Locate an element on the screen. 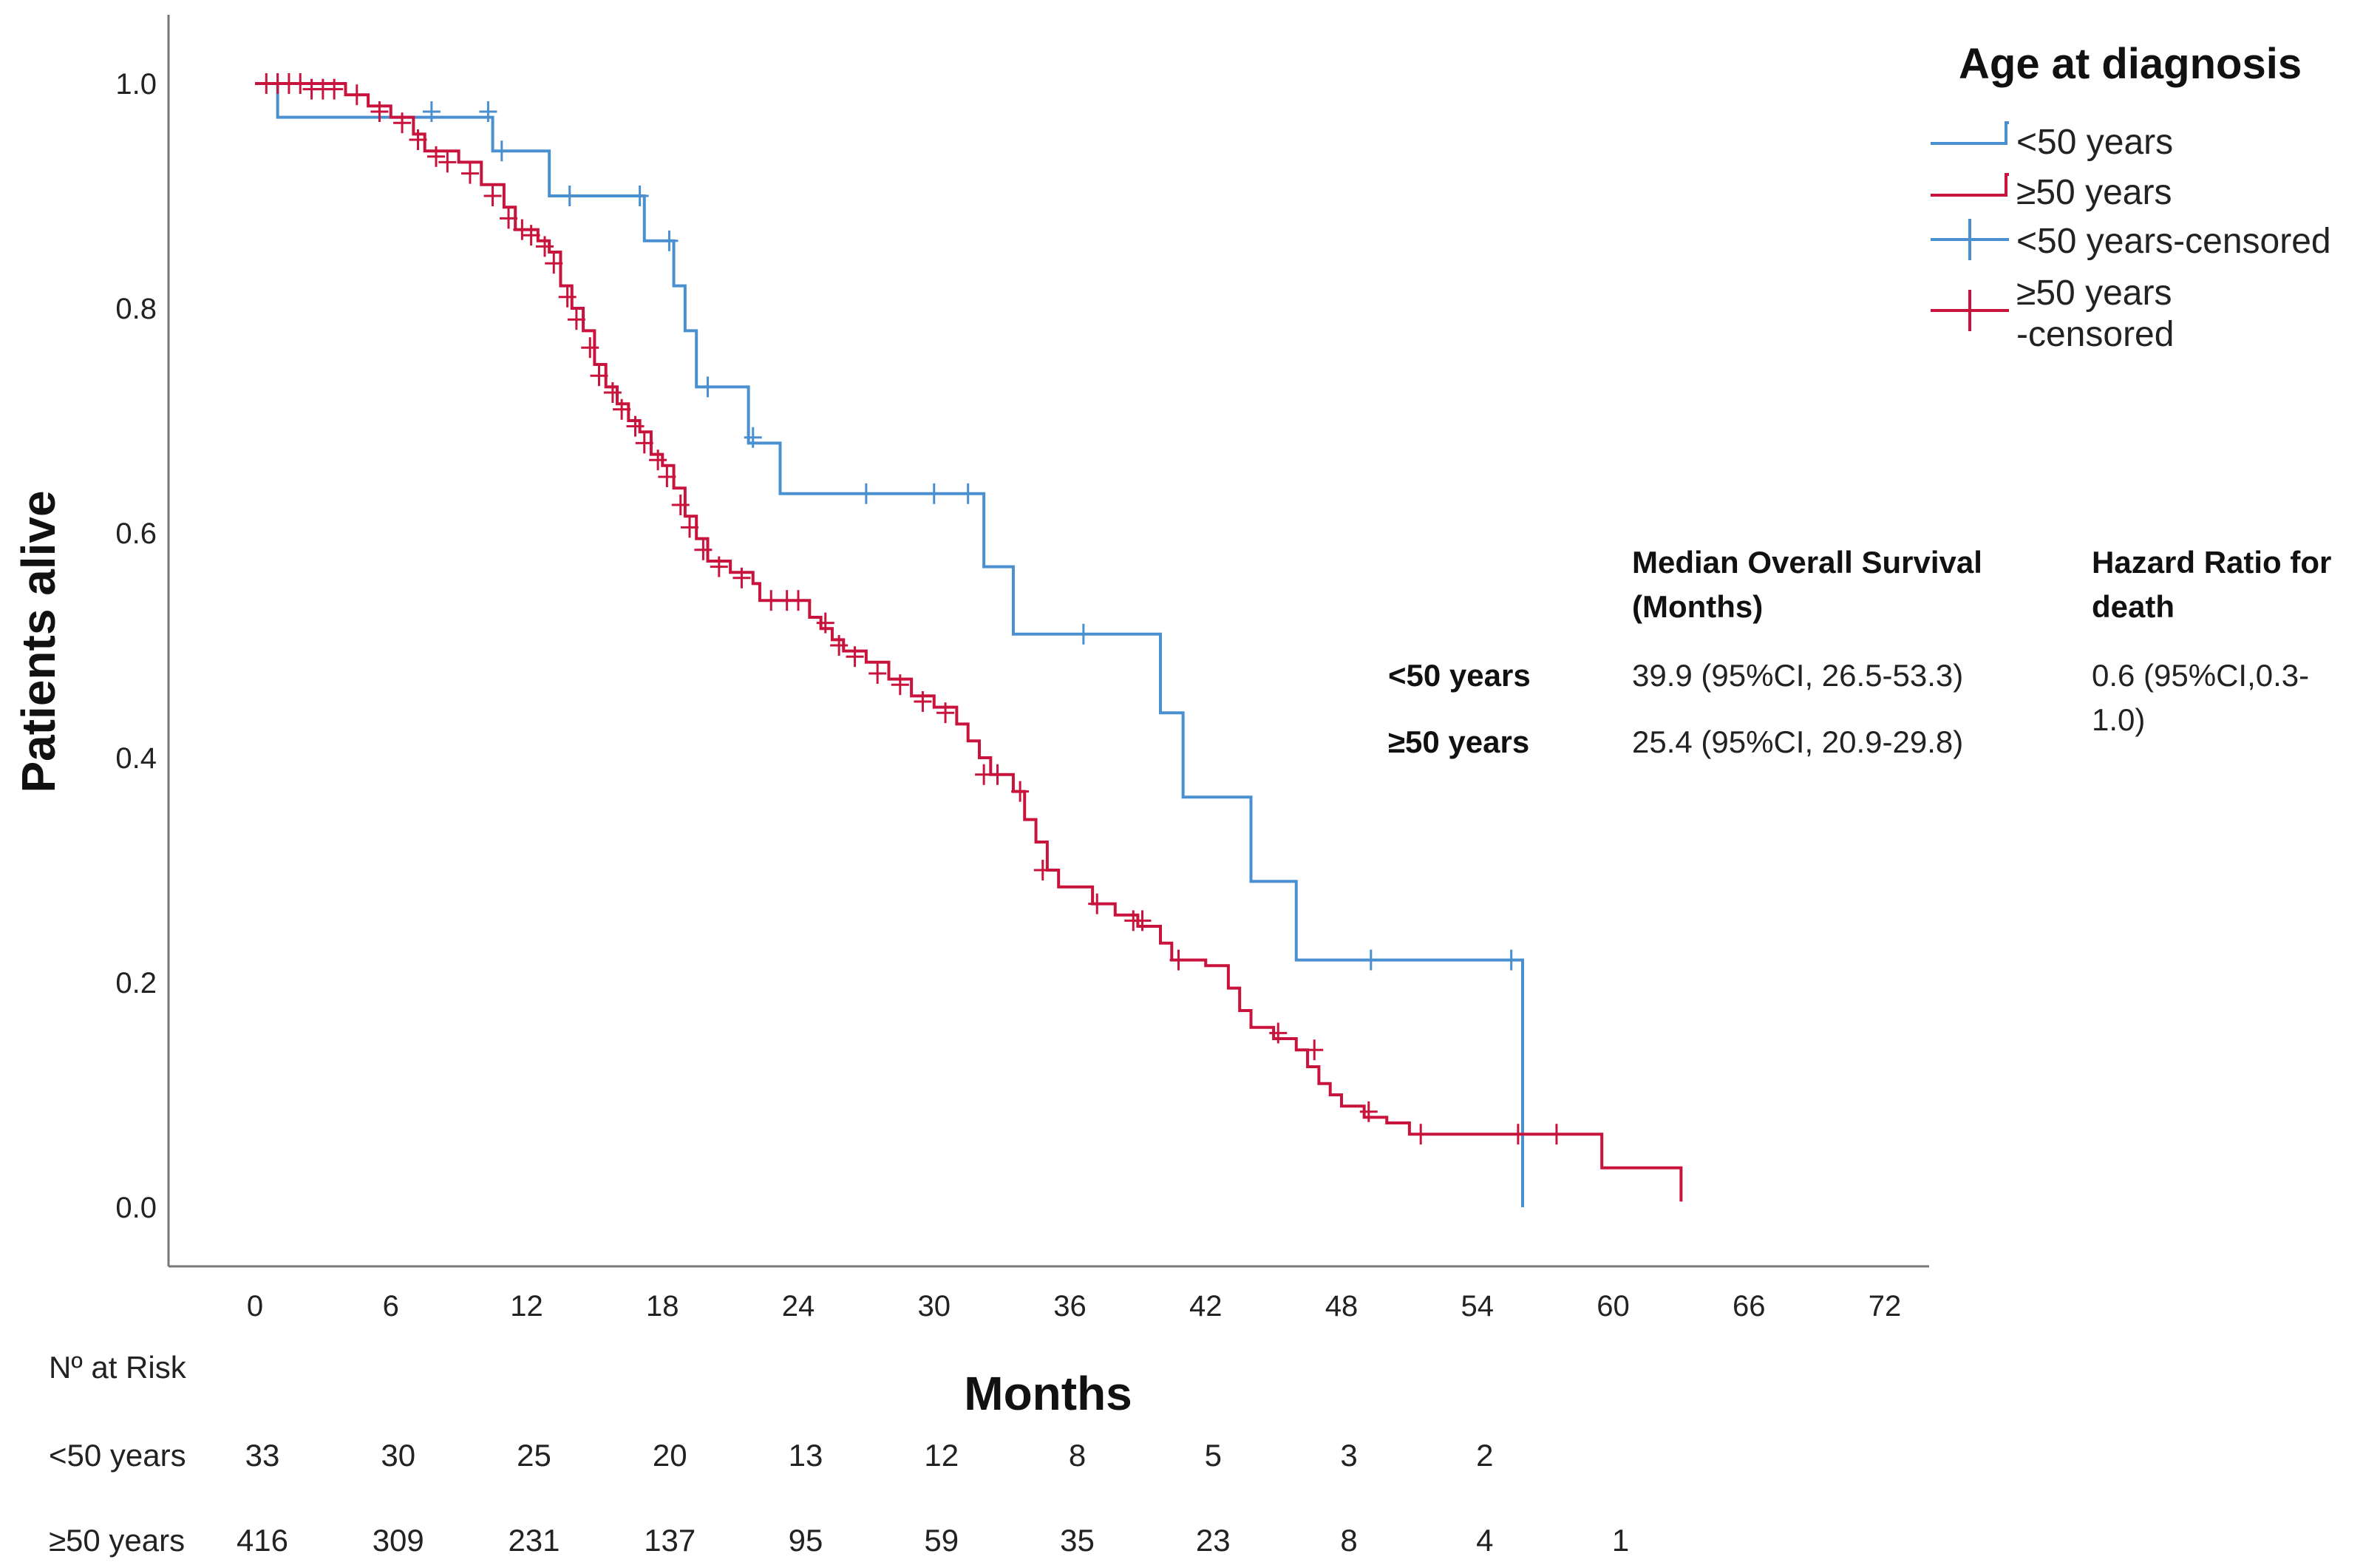 The height and width of the screenshot is (1565, 2380). x-tick-label: 30 is located at coordinates (935, 1306).